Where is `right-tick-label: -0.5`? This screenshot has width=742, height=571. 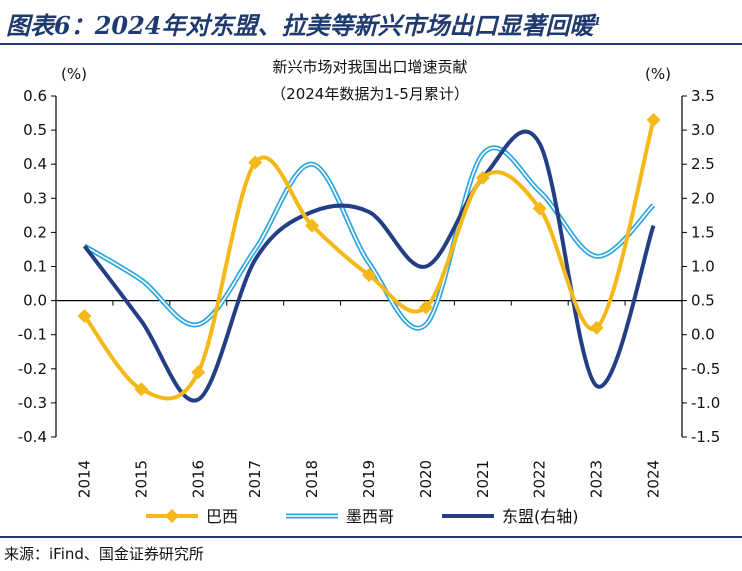 right-tick-label: -0.5 is located at coordinates (705, 369).